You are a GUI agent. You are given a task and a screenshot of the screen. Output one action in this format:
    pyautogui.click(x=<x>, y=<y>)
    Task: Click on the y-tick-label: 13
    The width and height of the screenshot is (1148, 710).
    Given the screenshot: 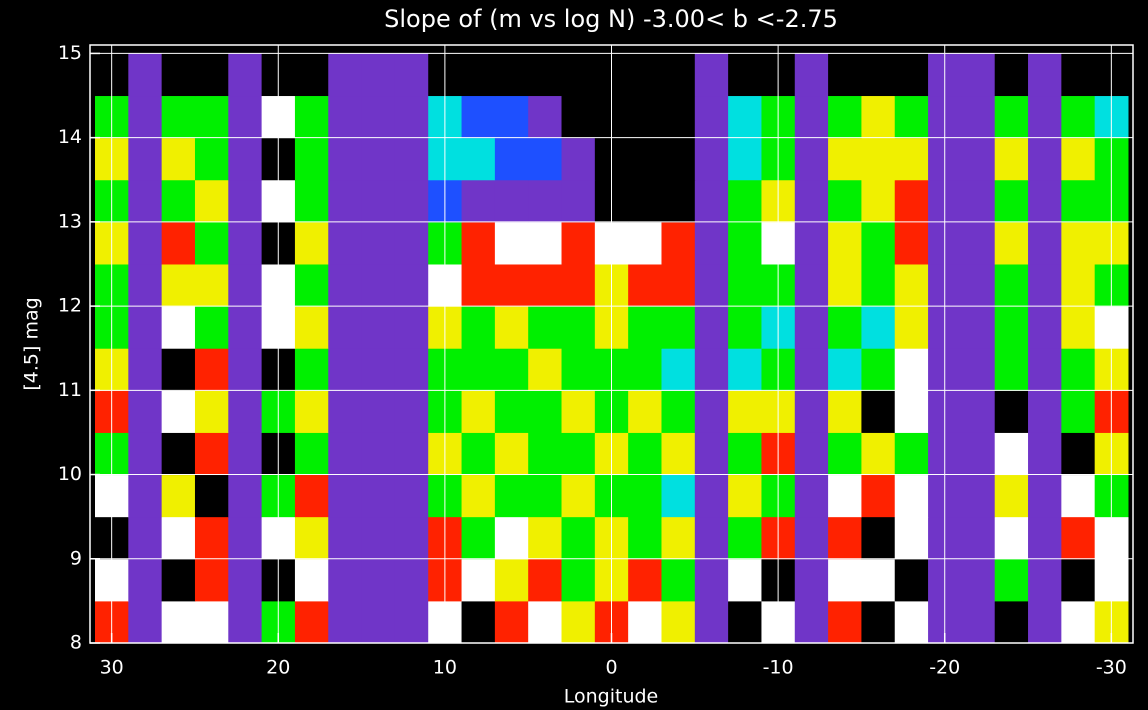 What is the action you would take?
    pyautogui.click(x=70, y=221)
    